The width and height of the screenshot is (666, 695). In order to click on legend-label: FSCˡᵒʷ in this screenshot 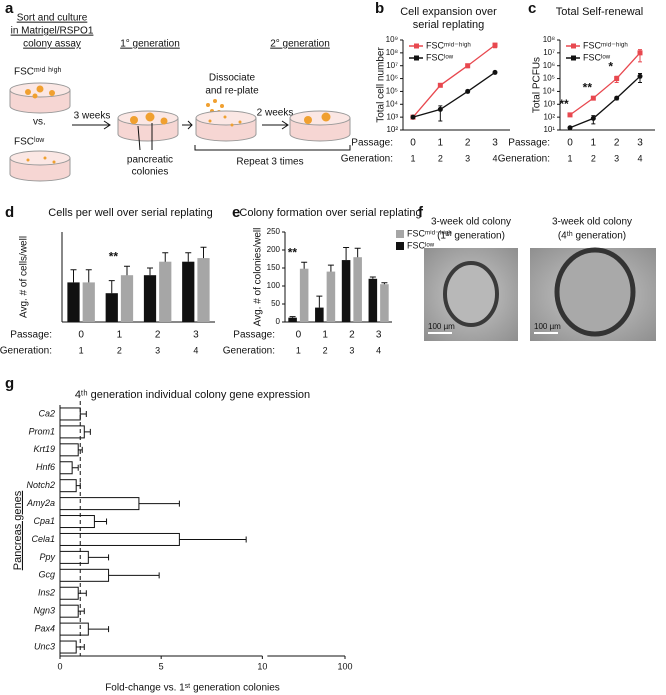, I will do `click(440, 57)`.